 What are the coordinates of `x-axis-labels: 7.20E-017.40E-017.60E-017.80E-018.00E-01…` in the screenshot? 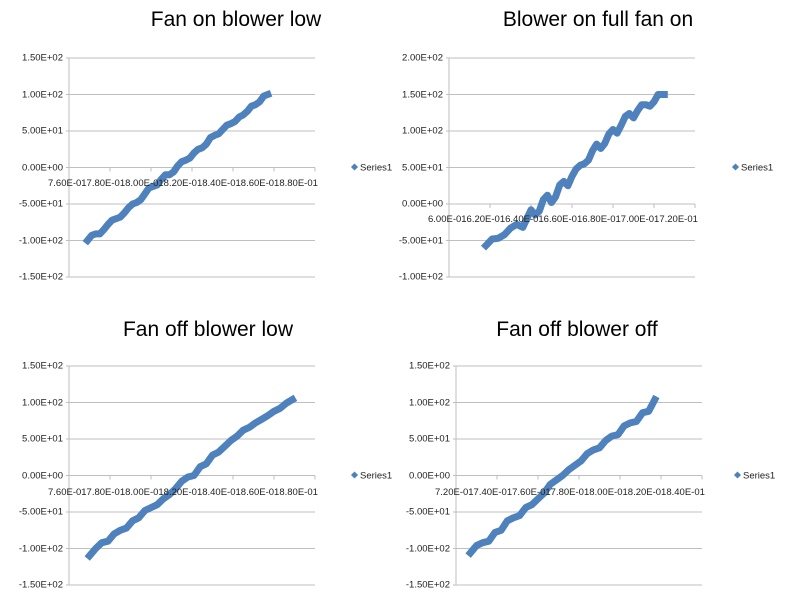 It's located at (570, 492).